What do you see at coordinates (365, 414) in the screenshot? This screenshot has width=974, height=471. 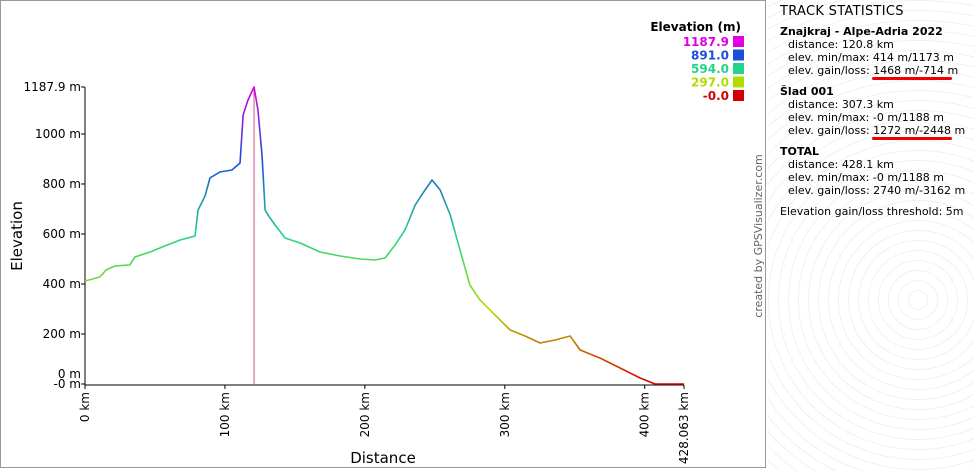 I see `x-tick-label: 200 km` at bounding box center [365, 414].